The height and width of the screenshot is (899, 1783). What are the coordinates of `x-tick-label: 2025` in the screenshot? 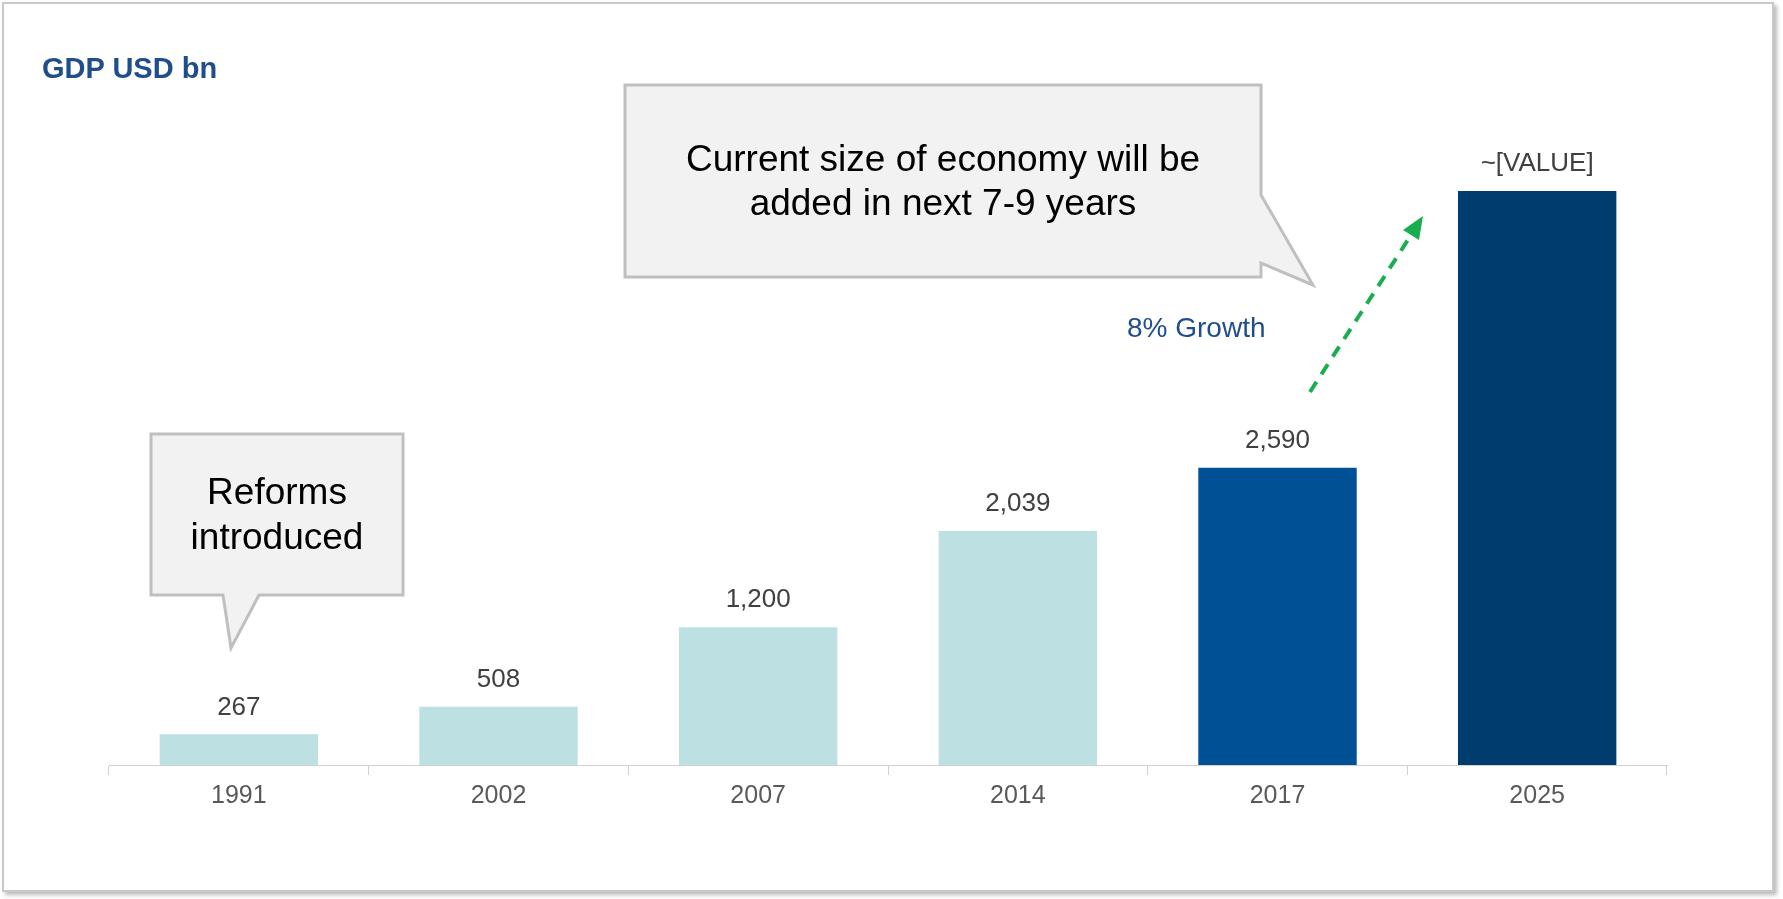 It's located at (1537, 793).